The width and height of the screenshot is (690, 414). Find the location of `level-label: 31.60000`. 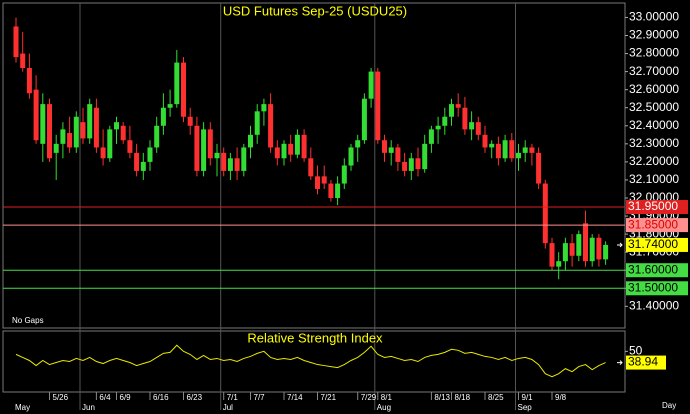

level-label: 31.60000 is located at coordinates (653, 269).